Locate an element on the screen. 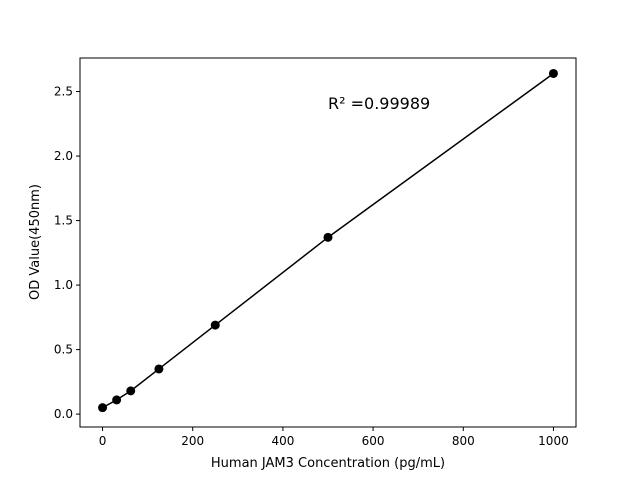  x-axis: 0 200 400 600 800 1000 is located at coordinates (334, 437).